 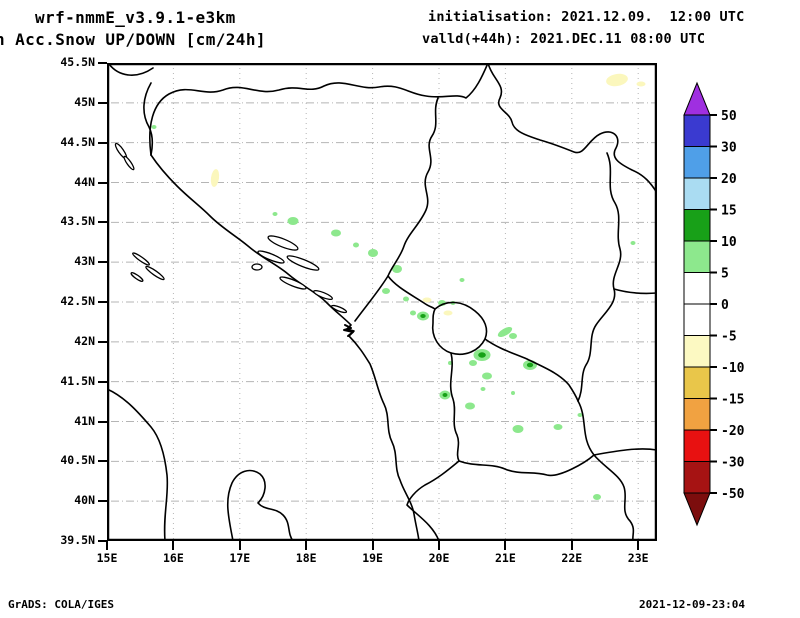 What do you see at coordinates (77, 62) in the screenshot?
I see `lat-tick-label: 45.5N` at bounding box center [77, 62].